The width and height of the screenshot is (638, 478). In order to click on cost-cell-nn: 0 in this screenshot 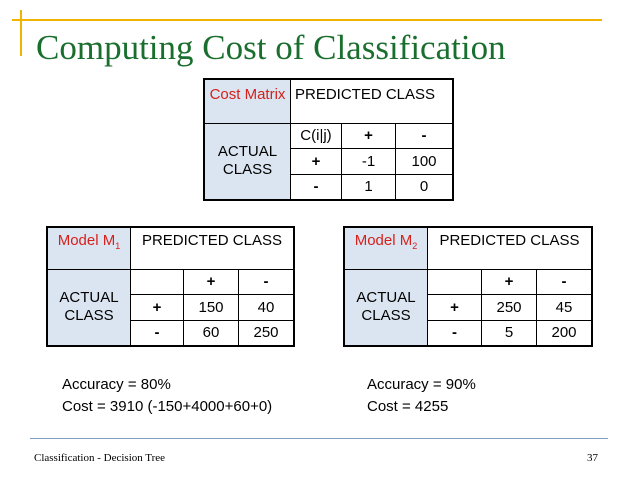, I will do `click(424, 187)`.